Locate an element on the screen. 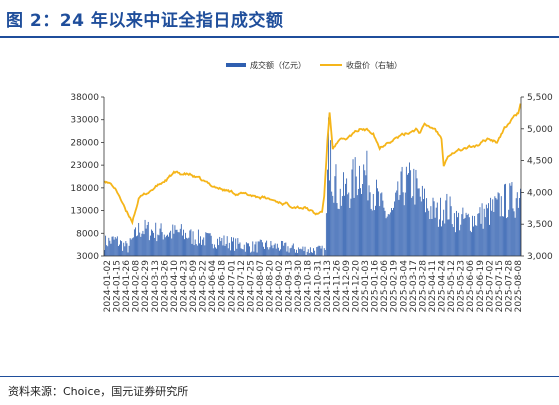  left-tick-label: 38000 is located at coordinates (84, 98).